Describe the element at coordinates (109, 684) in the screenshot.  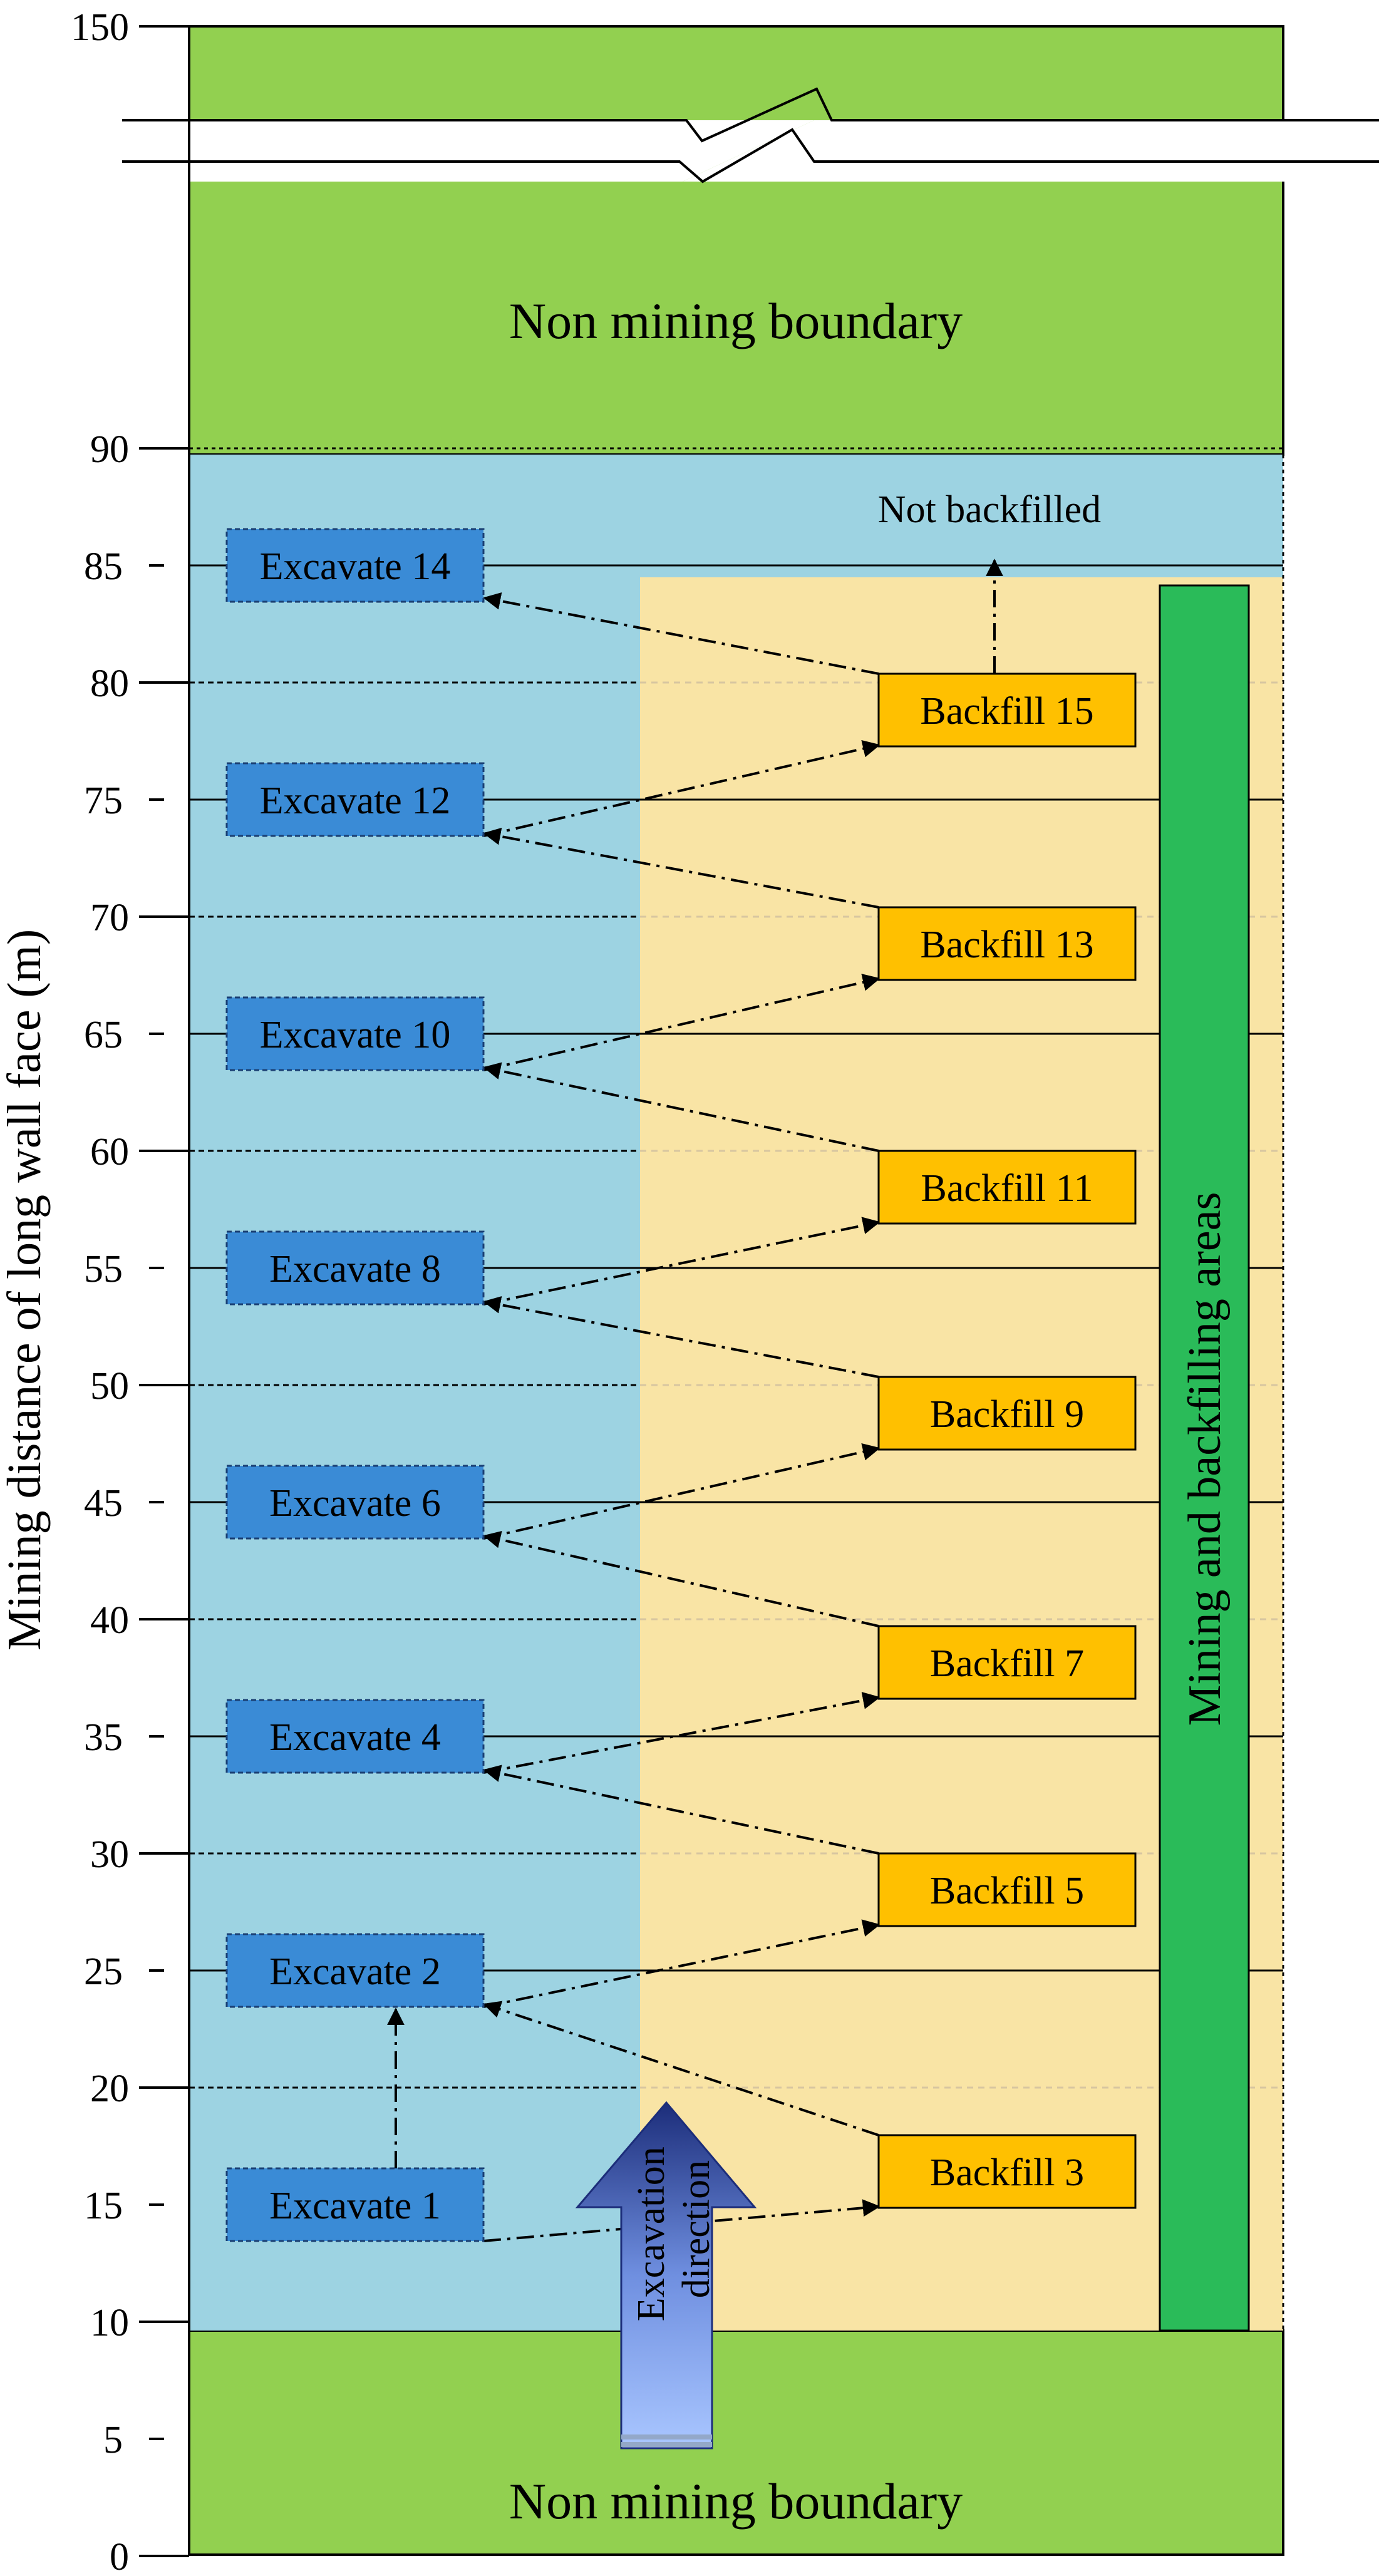
I see `y-axis-tick-label: 80` at that location.